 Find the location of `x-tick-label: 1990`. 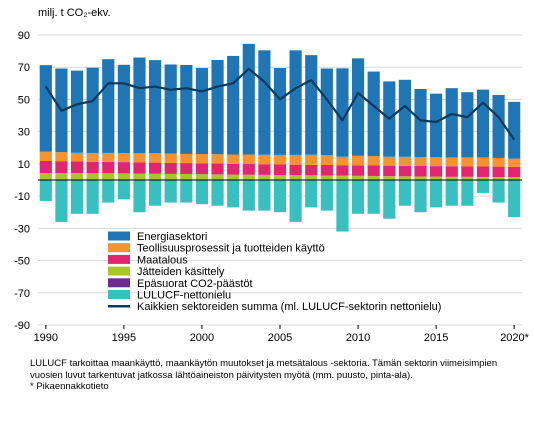

x-tick-label: 1990 is located at coordinates (46, 338).